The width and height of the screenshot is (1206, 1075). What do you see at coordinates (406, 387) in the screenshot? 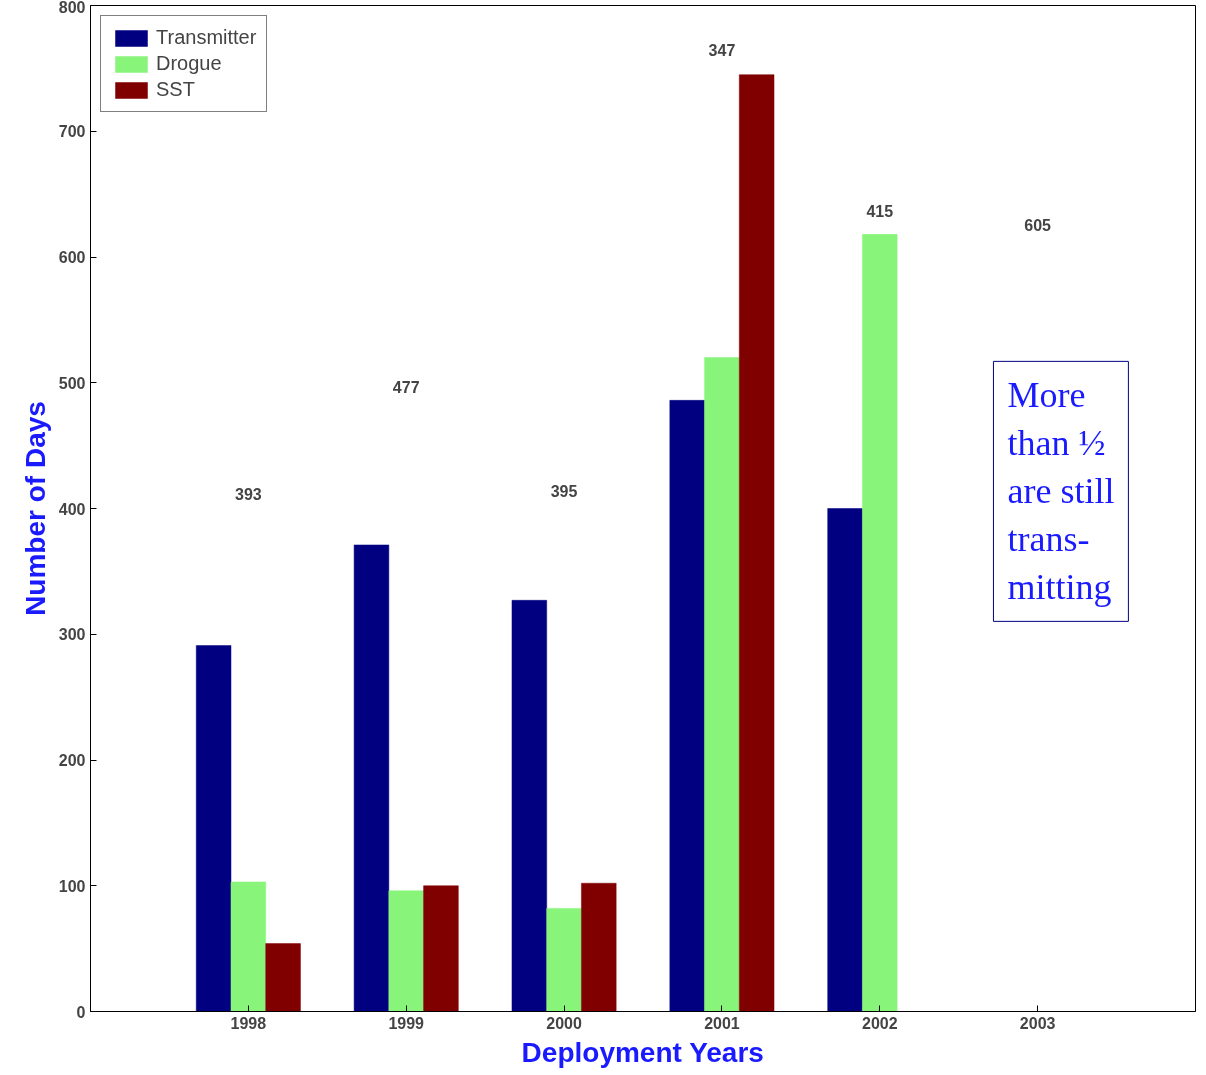
I see `annotation: 477` at bounding box center [406, 387].